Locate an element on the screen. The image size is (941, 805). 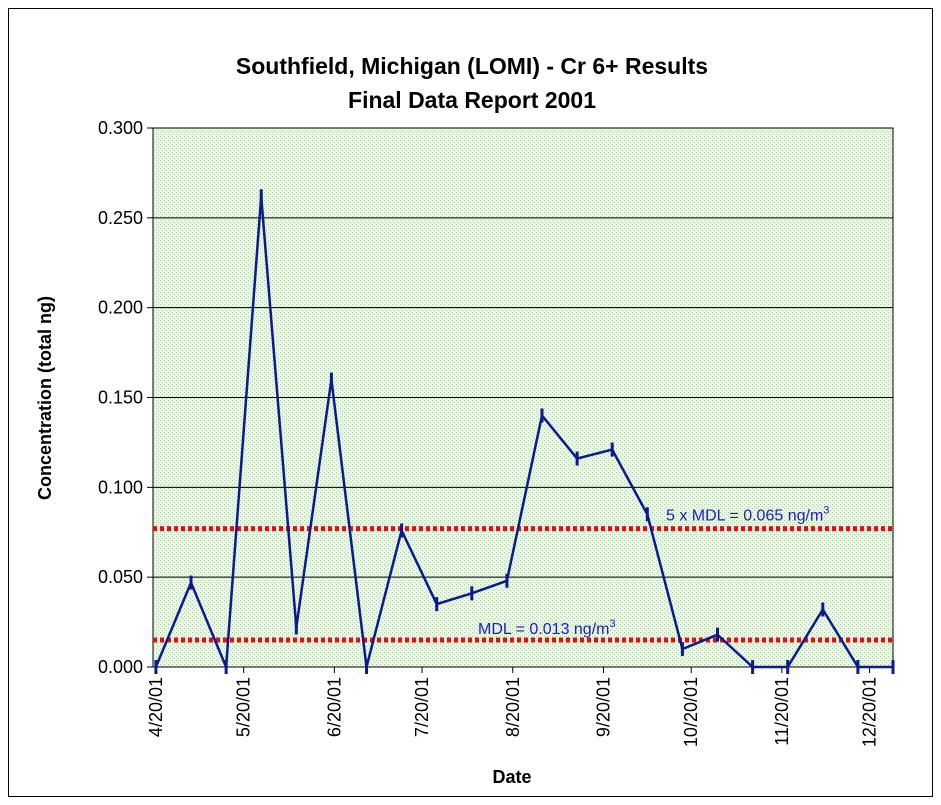
y-tick-label: 0.300 is located at coordinates (120, 128).